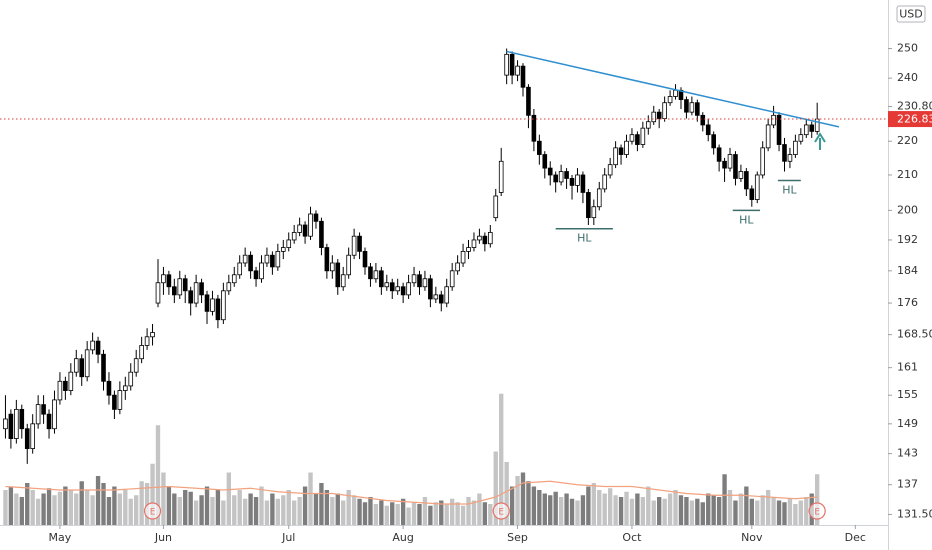  What do you see at coordinates (907, 140) in the screenshot?
I see `y-tick-label: 220` at bounding box center [907, 140].